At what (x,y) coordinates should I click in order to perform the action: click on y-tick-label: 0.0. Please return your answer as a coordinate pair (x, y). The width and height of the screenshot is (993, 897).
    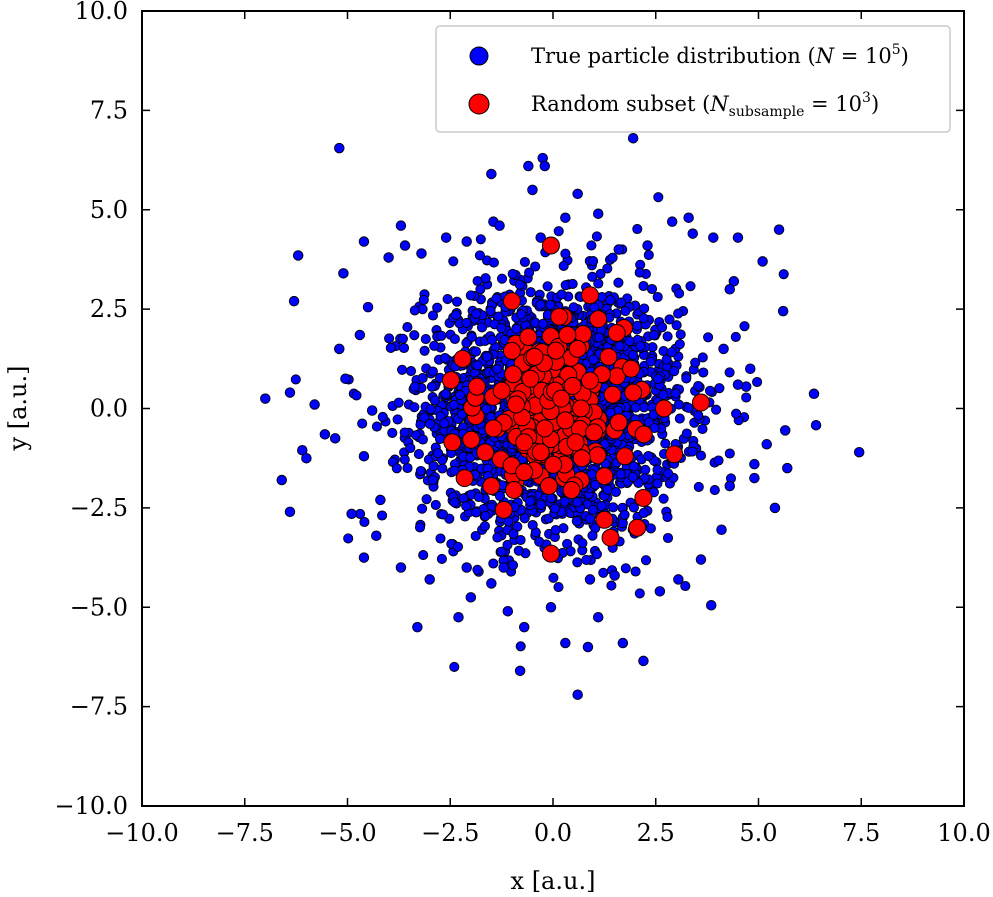
    Looking at the image, I should click on (109, 409).